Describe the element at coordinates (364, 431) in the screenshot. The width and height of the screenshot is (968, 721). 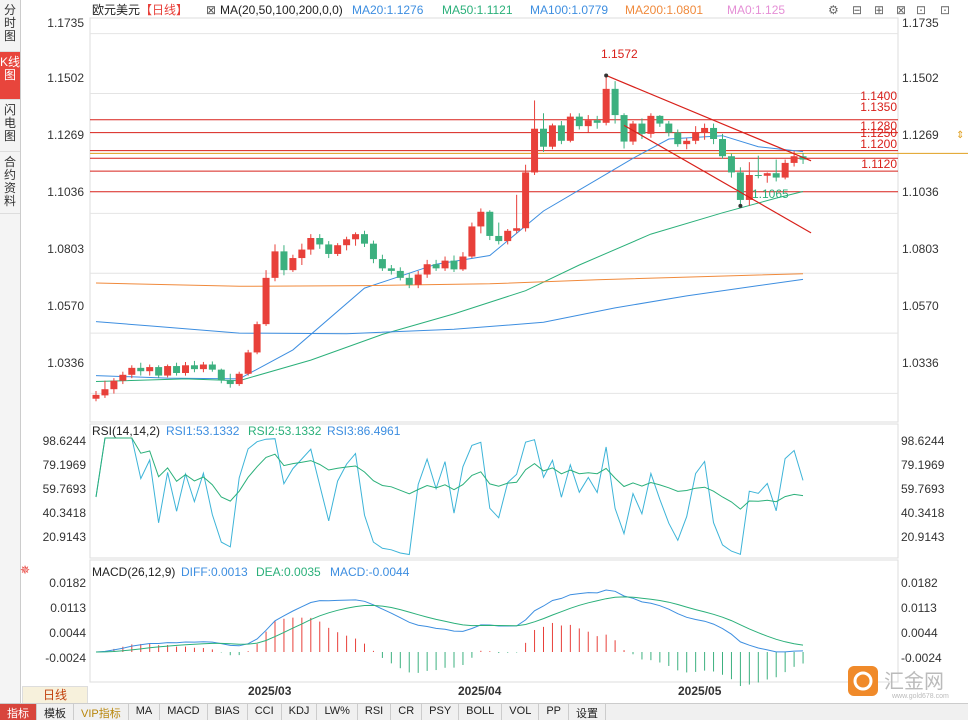
I see `rsi3-value: RSI3:86.4961` at that location.